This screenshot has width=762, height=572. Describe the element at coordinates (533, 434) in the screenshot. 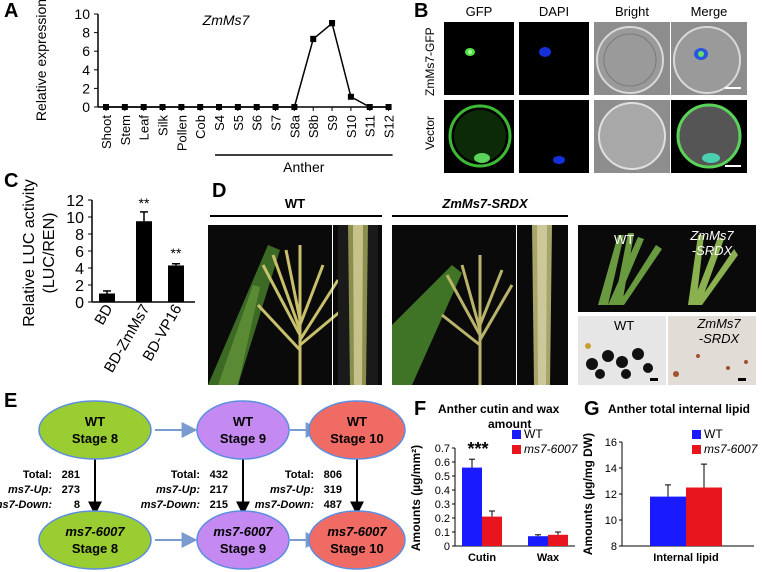

I see `f-legend-label: WT` at that location.